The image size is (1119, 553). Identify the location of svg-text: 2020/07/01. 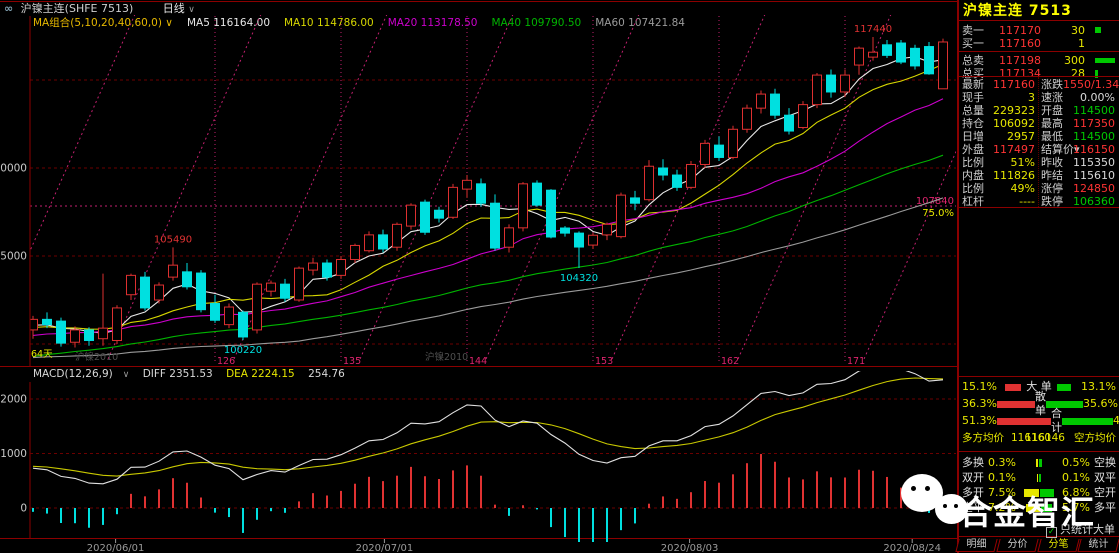
(385, 548).